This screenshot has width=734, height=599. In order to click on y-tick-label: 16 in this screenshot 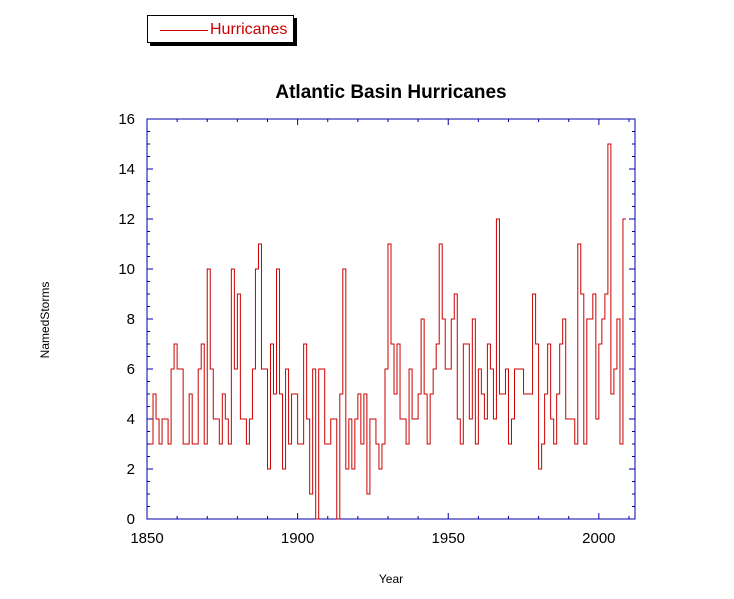, I will do `click(126, 119)`.